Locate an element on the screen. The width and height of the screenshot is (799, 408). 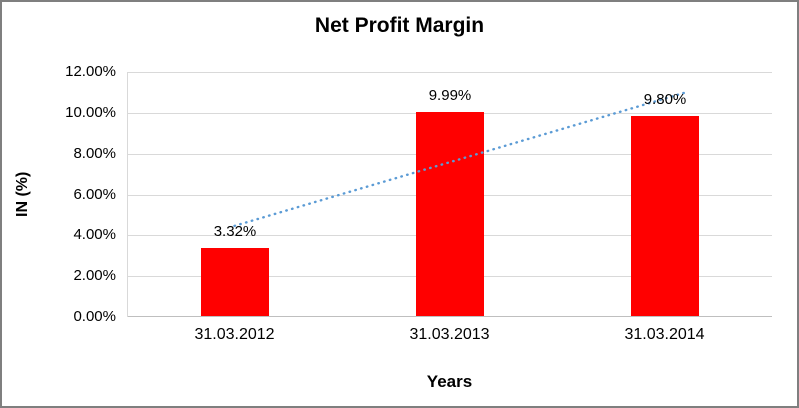
y-tick-label: 10.00% is located at coordinates (90, 112).